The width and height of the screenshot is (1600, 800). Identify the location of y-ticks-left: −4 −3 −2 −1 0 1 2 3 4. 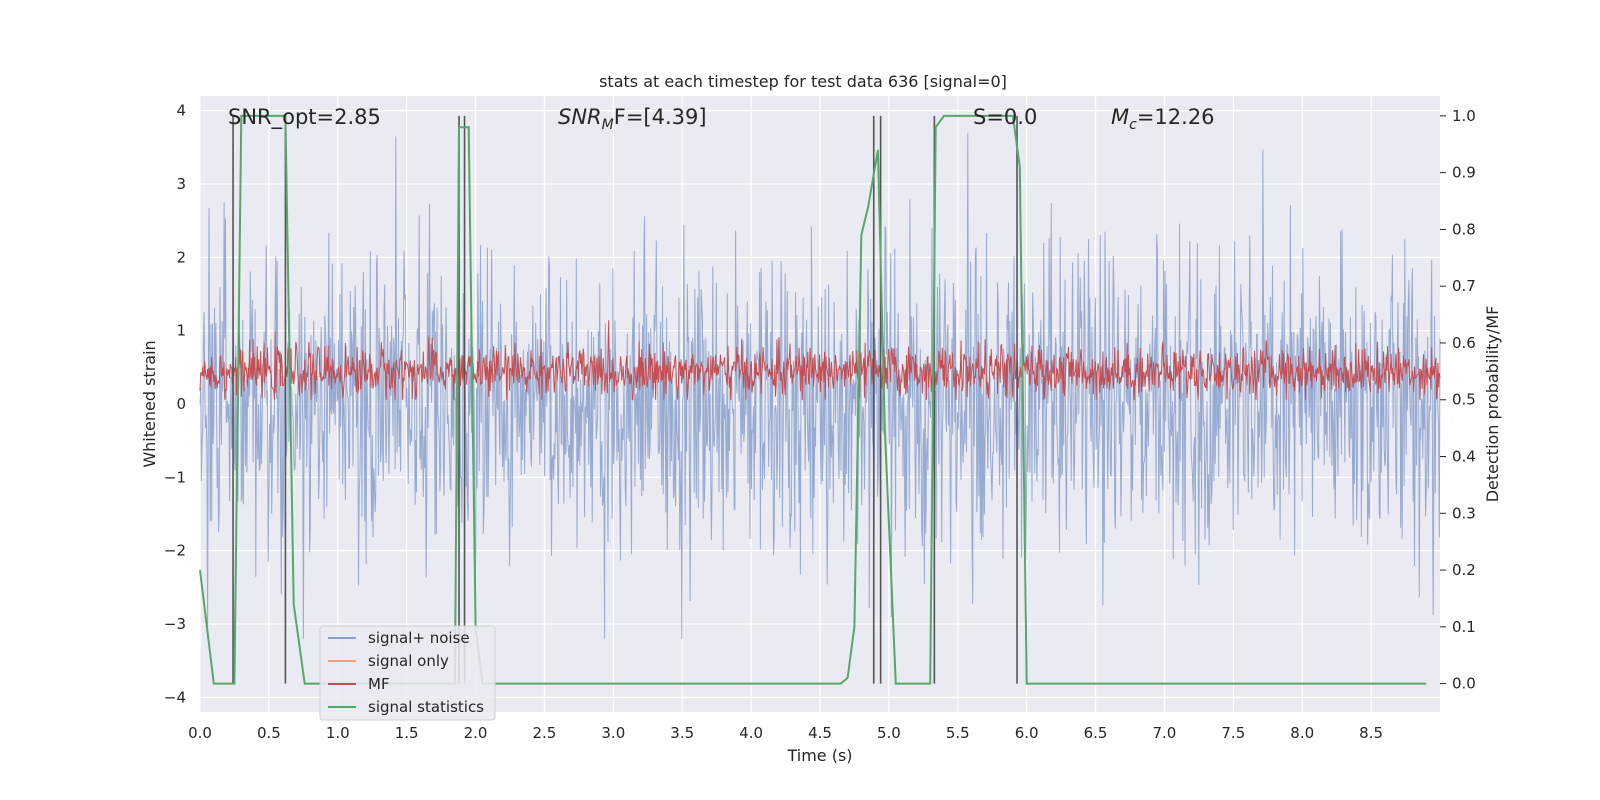
(175, 404).